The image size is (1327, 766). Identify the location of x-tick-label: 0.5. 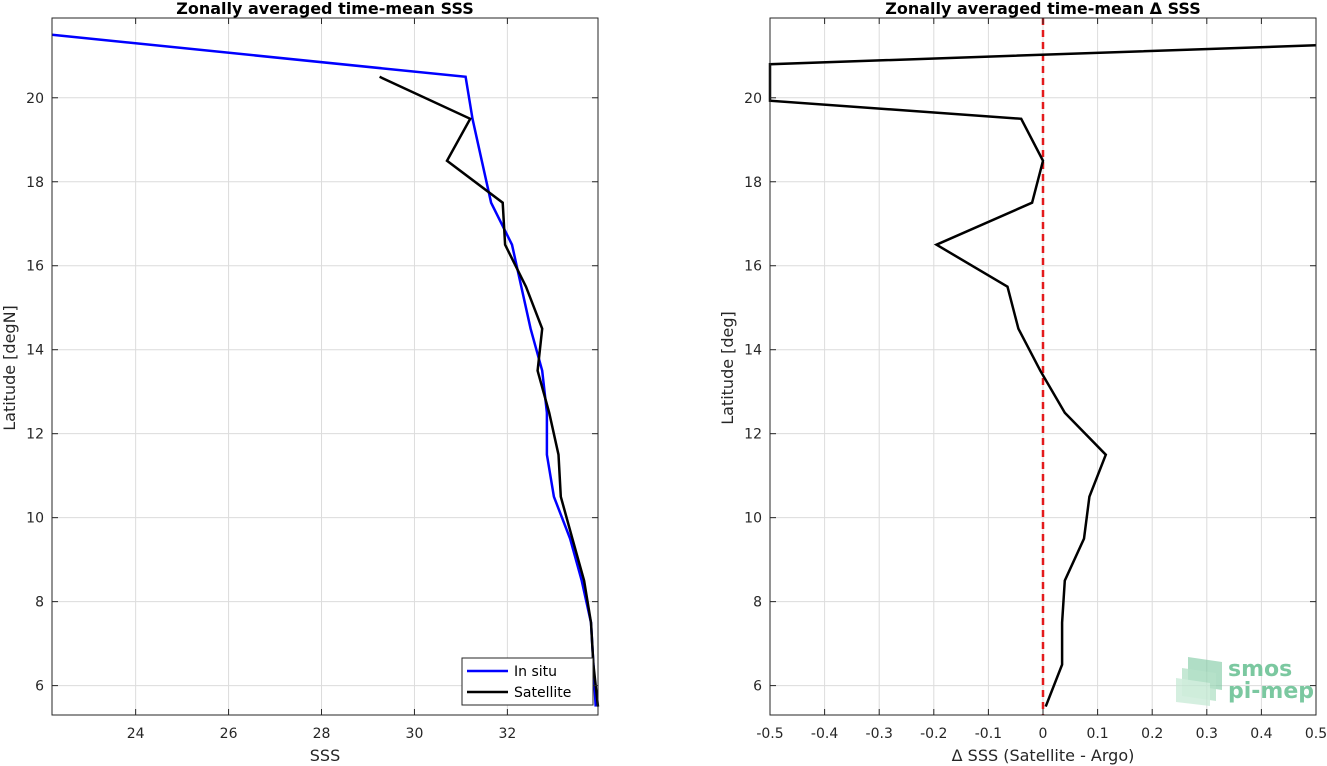
(1316, 734).